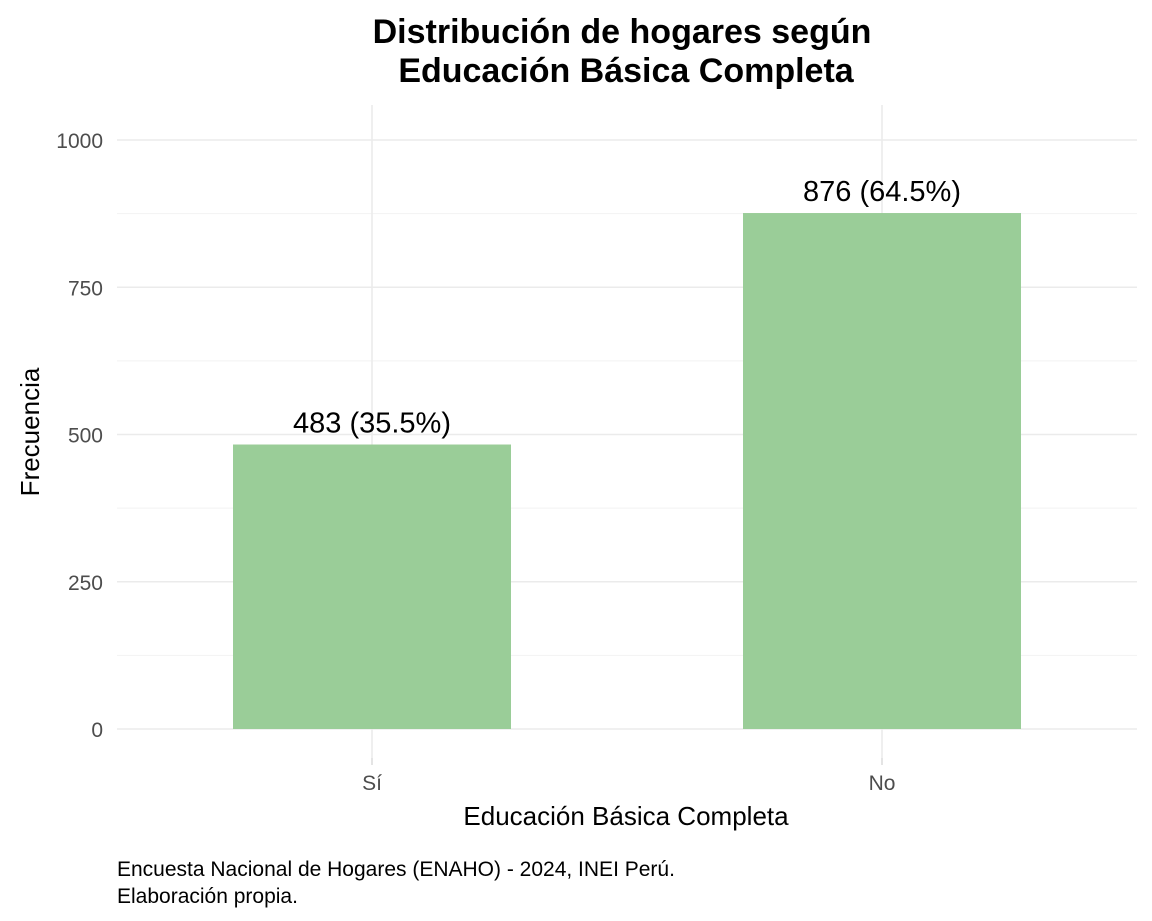  Describe the element at coordinates (372, 783) in the screenshot. I see `x-tick-label: Sí` at that location.